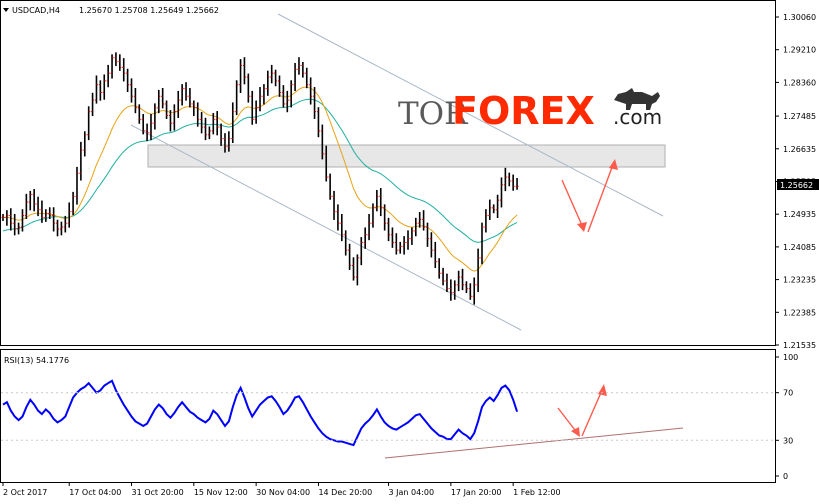  I want to click on price-y-tick-label: 1.24085, so click(799, 247).